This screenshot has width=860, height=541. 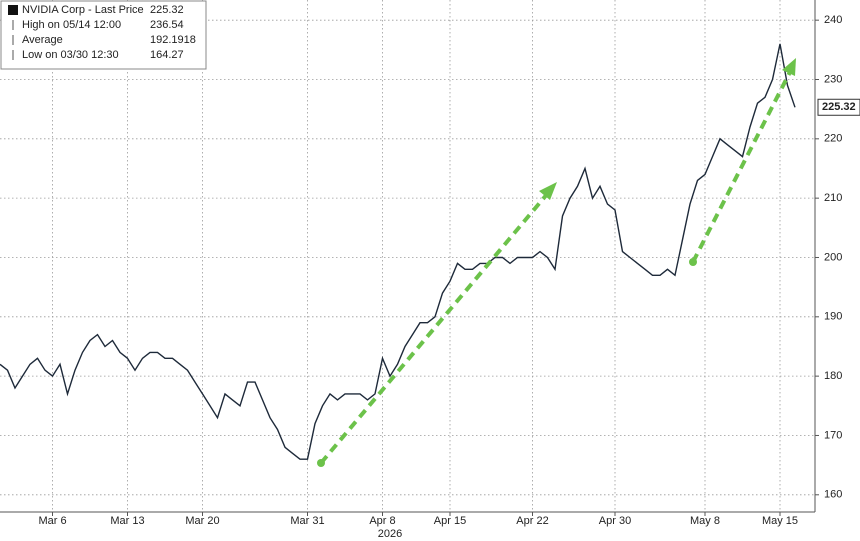 What do you see at coordinates (127, 521) in the screenshot?
I see `x-tick-label: Mar 13` at bounding box center [127, 521].